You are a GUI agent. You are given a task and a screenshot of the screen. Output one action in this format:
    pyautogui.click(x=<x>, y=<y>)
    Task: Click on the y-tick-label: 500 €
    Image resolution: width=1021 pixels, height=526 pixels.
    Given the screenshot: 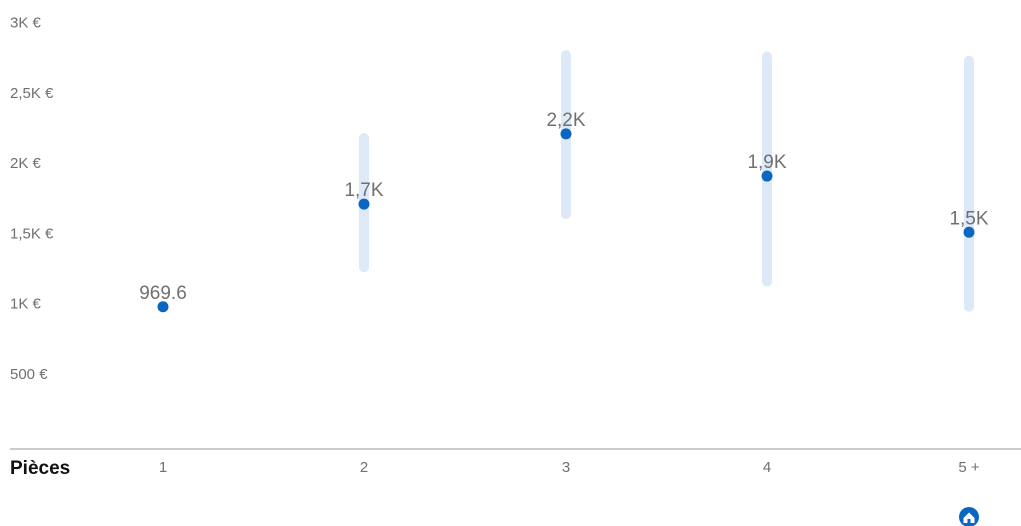 What is the action you would take?
    pyautogui.click(x=29, y=374)
    